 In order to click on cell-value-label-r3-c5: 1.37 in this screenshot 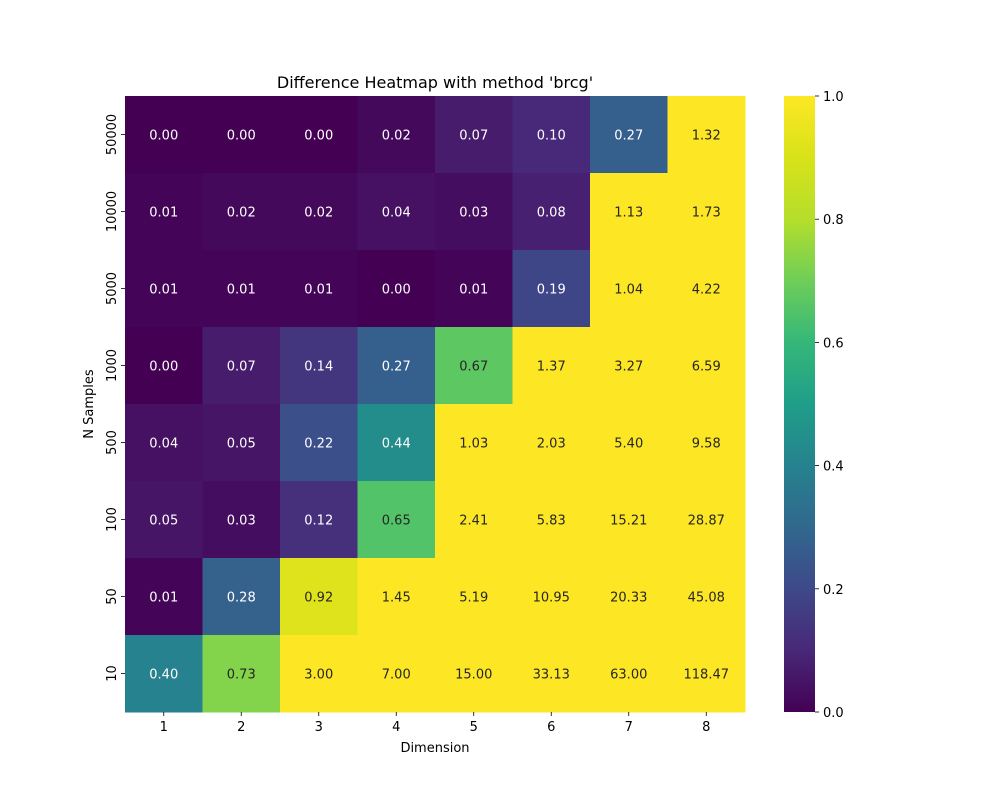, I will do `click(551, 367)`.